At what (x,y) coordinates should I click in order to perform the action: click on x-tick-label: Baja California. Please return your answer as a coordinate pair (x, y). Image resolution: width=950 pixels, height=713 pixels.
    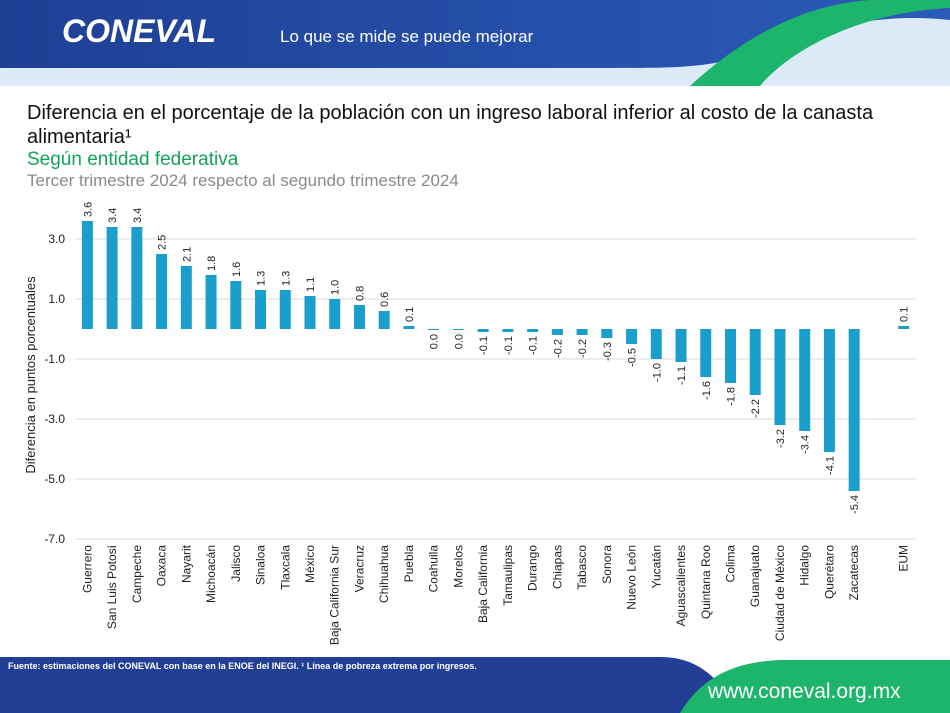
    Looking at the image, I should click on (483, 584).